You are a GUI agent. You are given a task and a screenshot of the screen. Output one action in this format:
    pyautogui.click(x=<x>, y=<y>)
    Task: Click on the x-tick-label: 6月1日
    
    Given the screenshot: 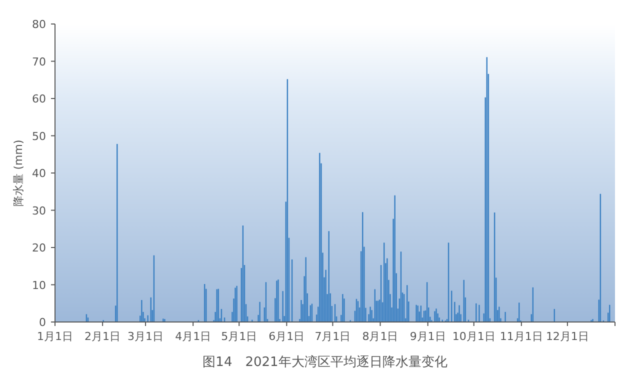 What is the action you would take?
    pyautogui.click(x=286, y=336)
    